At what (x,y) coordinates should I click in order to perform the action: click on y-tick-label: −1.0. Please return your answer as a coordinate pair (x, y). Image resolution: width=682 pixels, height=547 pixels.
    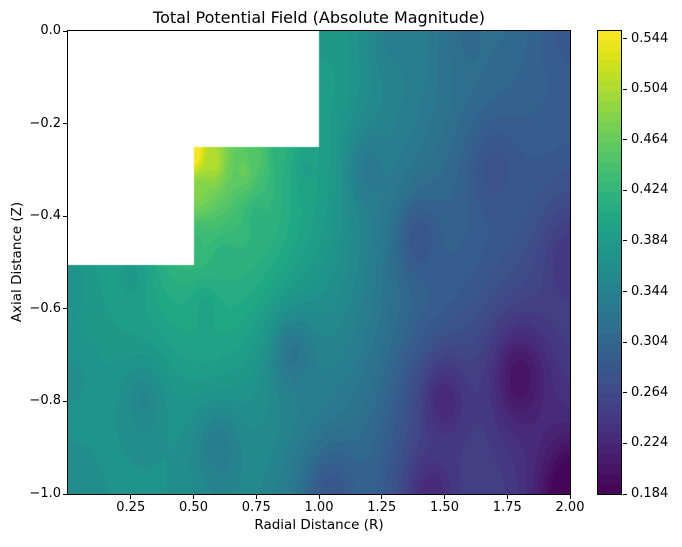
    Looking at the image, I should click on (45, 493).